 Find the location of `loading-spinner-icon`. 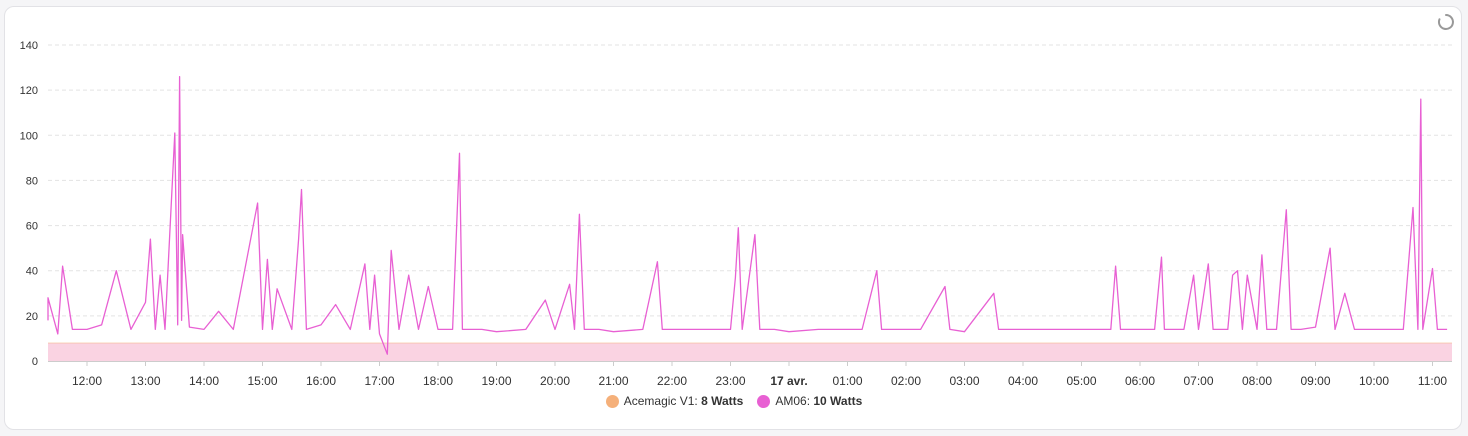

loading-spinner-icon is located at coordinates (1446, 22).